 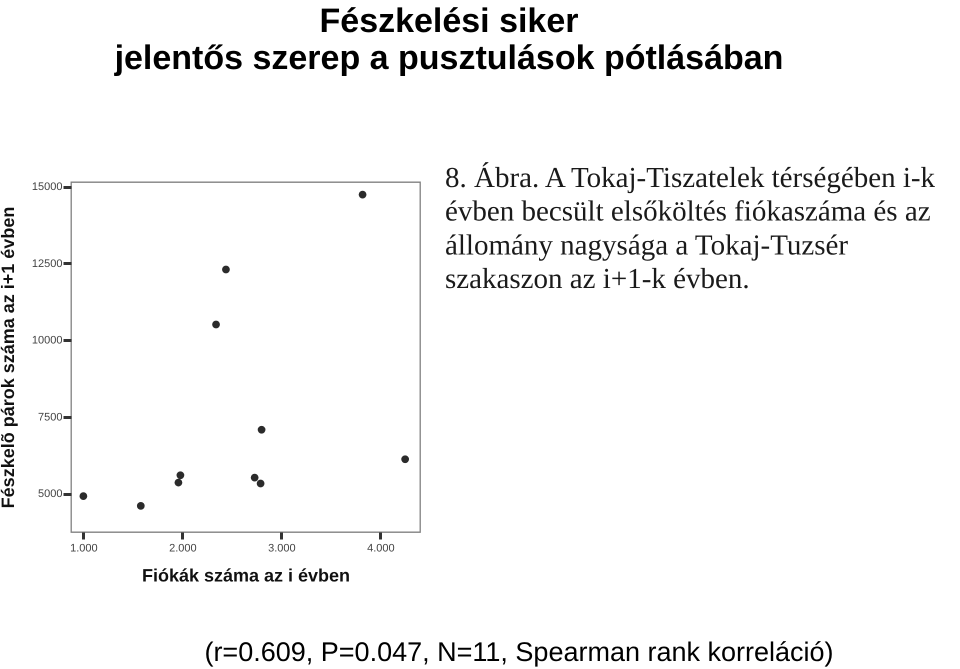 What do you see at coordinates (519, 652) in the screenshot?
I see `text: (r=0.609, P=0.047, N=11, Spearman rank korreláció)` at bounding box center [519, 652].